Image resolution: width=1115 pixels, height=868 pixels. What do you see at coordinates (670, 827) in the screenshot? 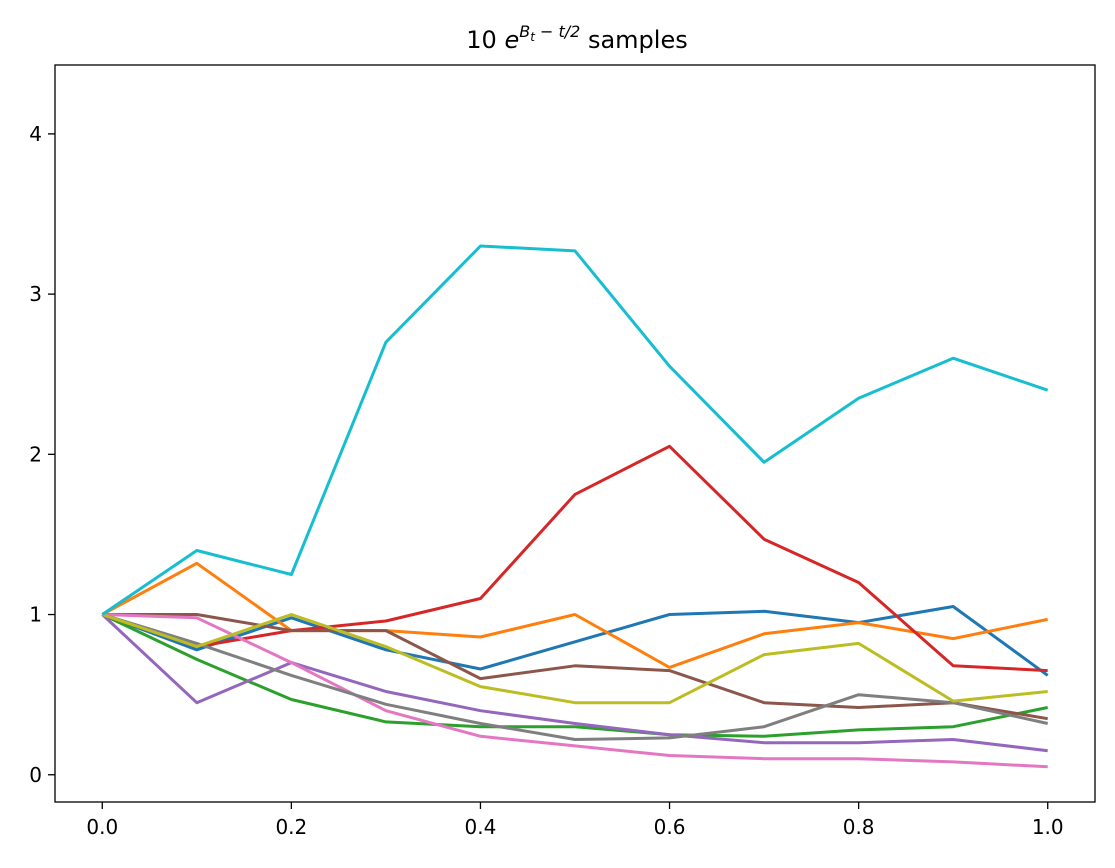
I see `x-tick-label: 0.6` at bounding box center [670, 827].